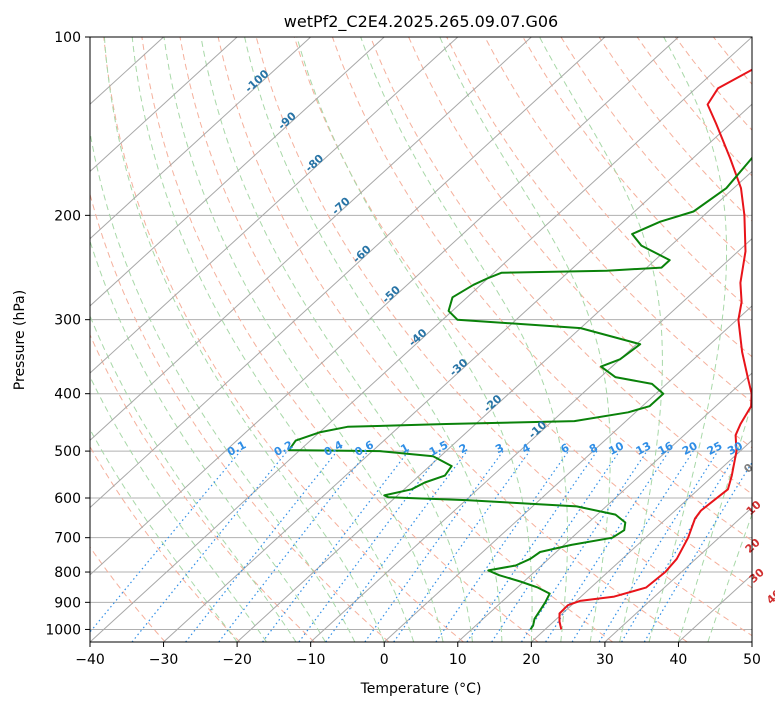  What do you see at coordinates (90, 660) in the screenshot?
I see `x-tick-label: −40` at bounding box center [90, 660].